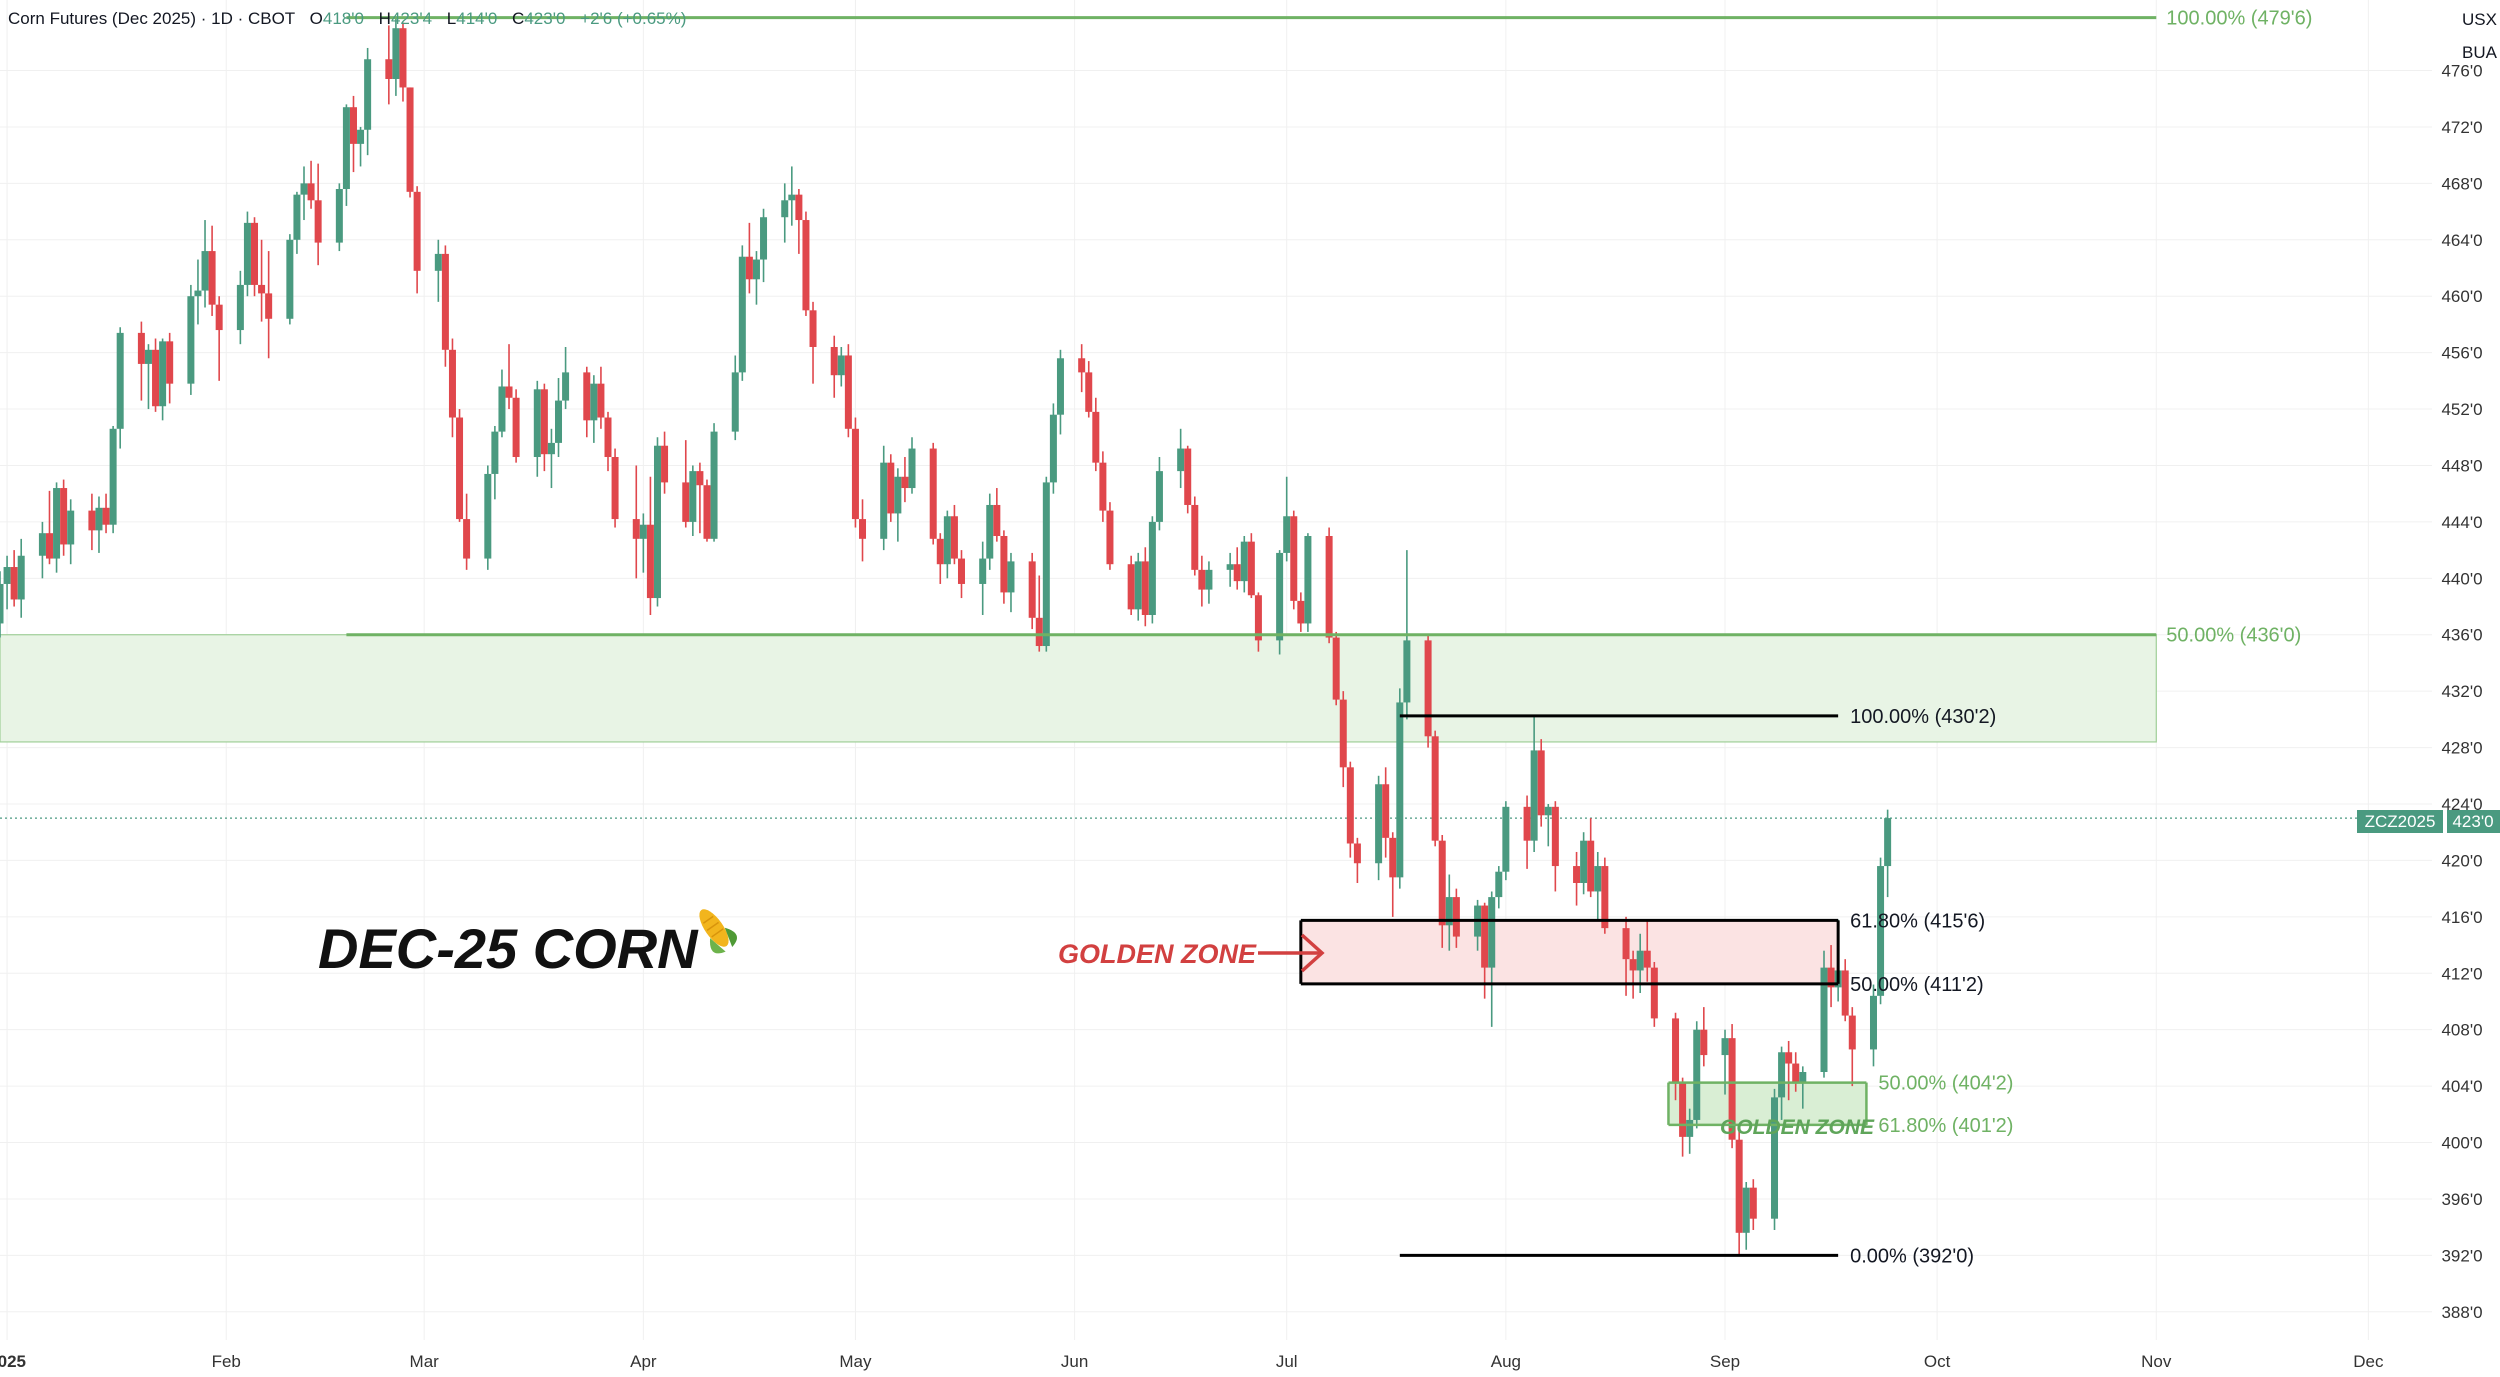 This screenshot has width=2500, height=1377. Describe the element at coordinates (1157, 954) in the screenshot. I see `golden-zone-annotation: GOLDEN ZONE` at that location.